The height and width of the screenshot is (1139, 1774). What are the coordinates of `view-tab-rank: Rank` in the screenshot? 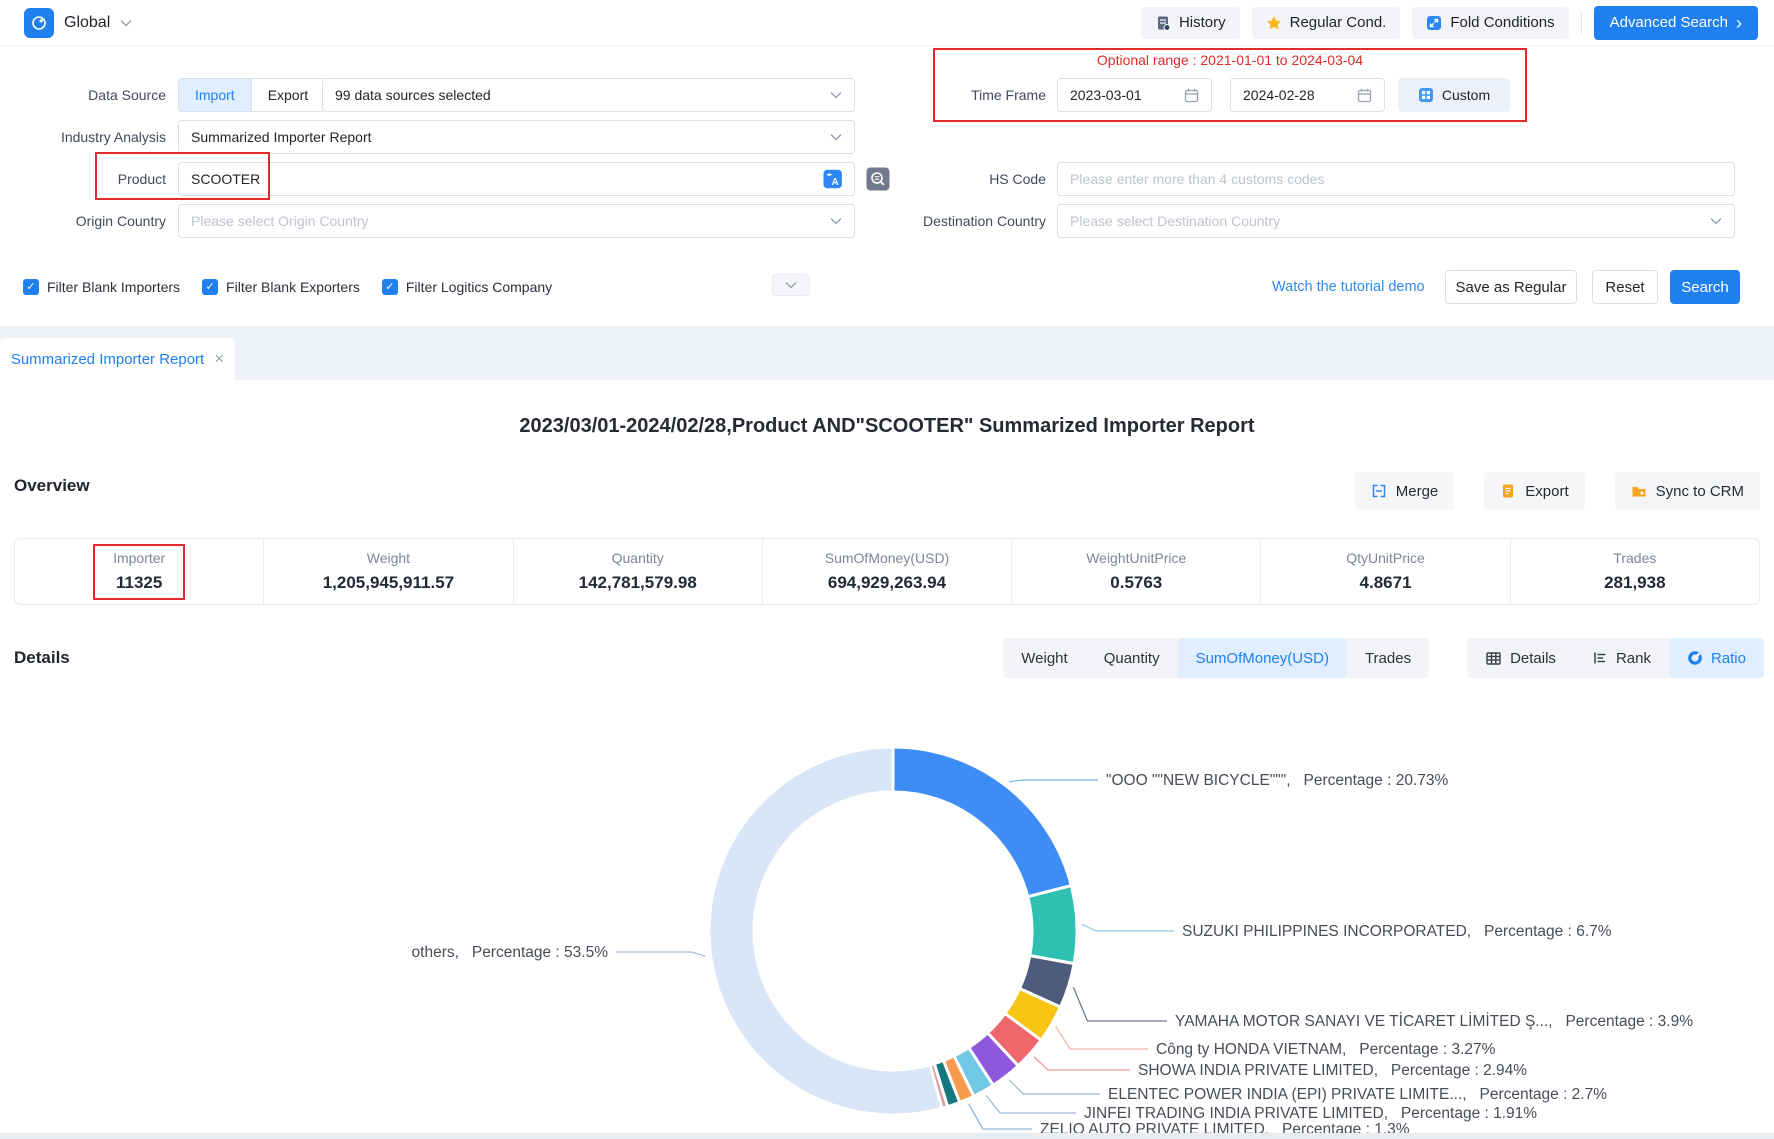 It's located at (1621, 658).